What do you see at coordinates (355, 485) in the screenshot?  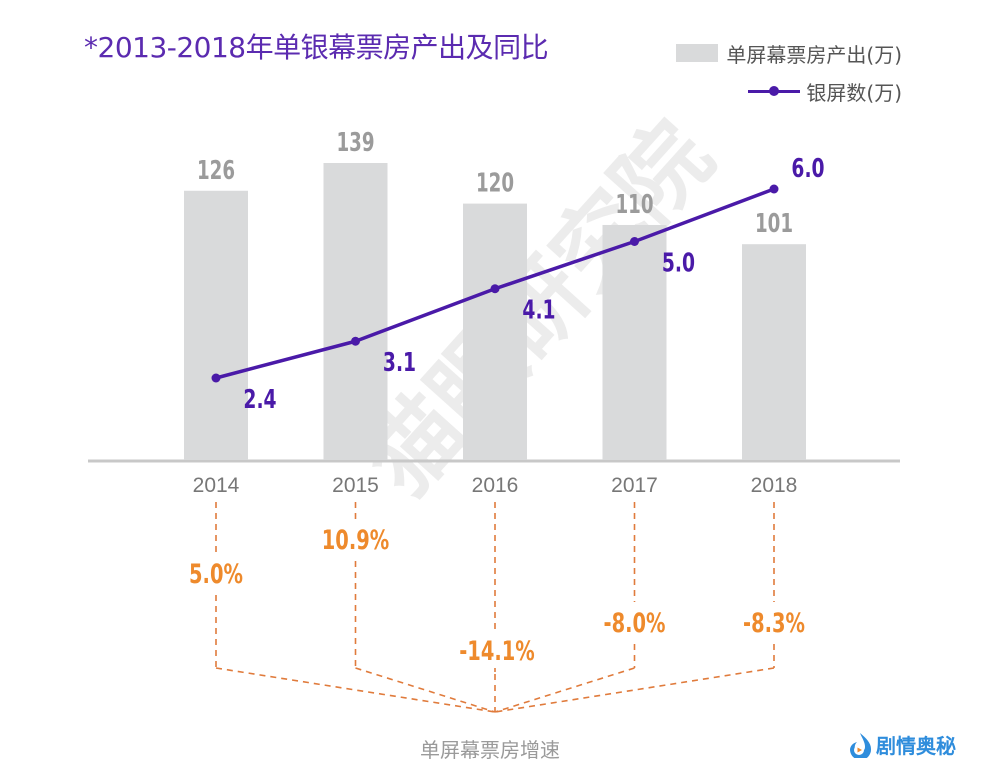 I see `x-tick-label: 2015` at bounding box center [355, 485].